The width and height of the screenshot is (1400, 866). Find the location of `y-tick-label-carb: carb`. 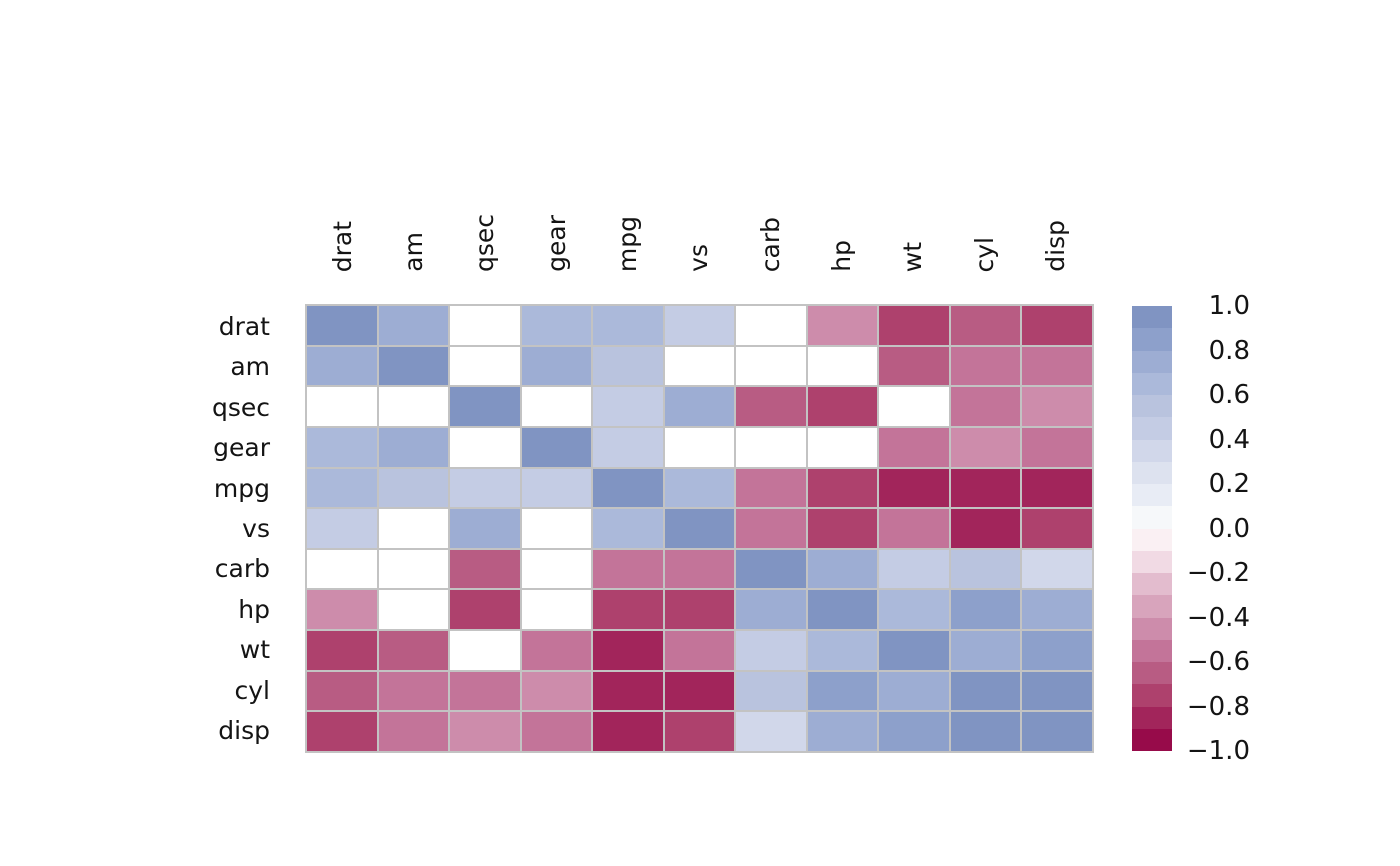

y-tick-label-carb: carb is located at coordinates (242, 569).